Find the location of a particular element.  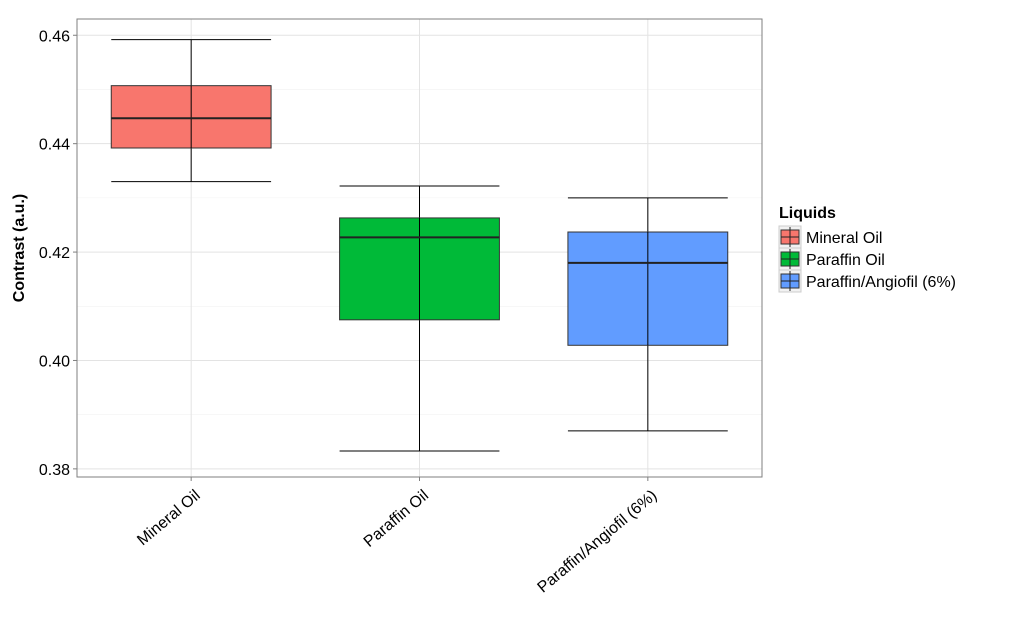

y-tick-label: 0.40 is located at coordinates (54, 361).